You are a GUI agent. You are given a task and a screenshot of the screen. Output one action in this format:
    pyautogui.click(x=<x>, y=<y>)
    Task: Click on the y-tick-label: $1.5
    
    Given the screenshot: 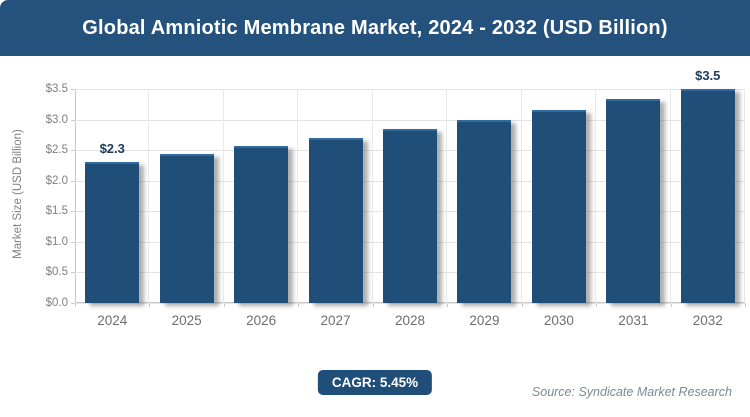 What is the action you would take?
    pyautogui.click(x=56, y=211)
    